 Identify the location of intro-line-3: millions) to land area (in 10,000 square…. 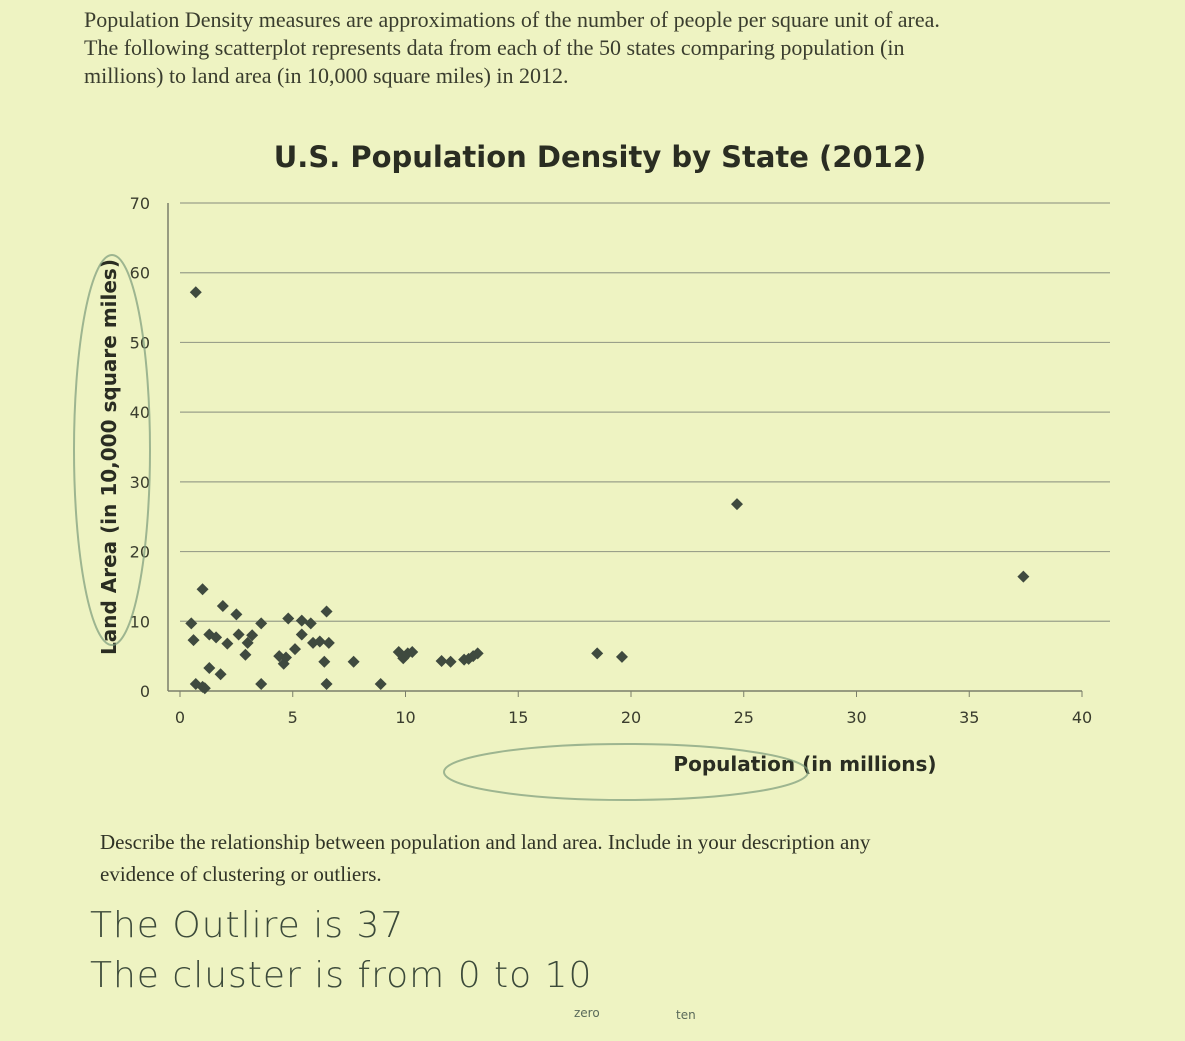
(326, 75).